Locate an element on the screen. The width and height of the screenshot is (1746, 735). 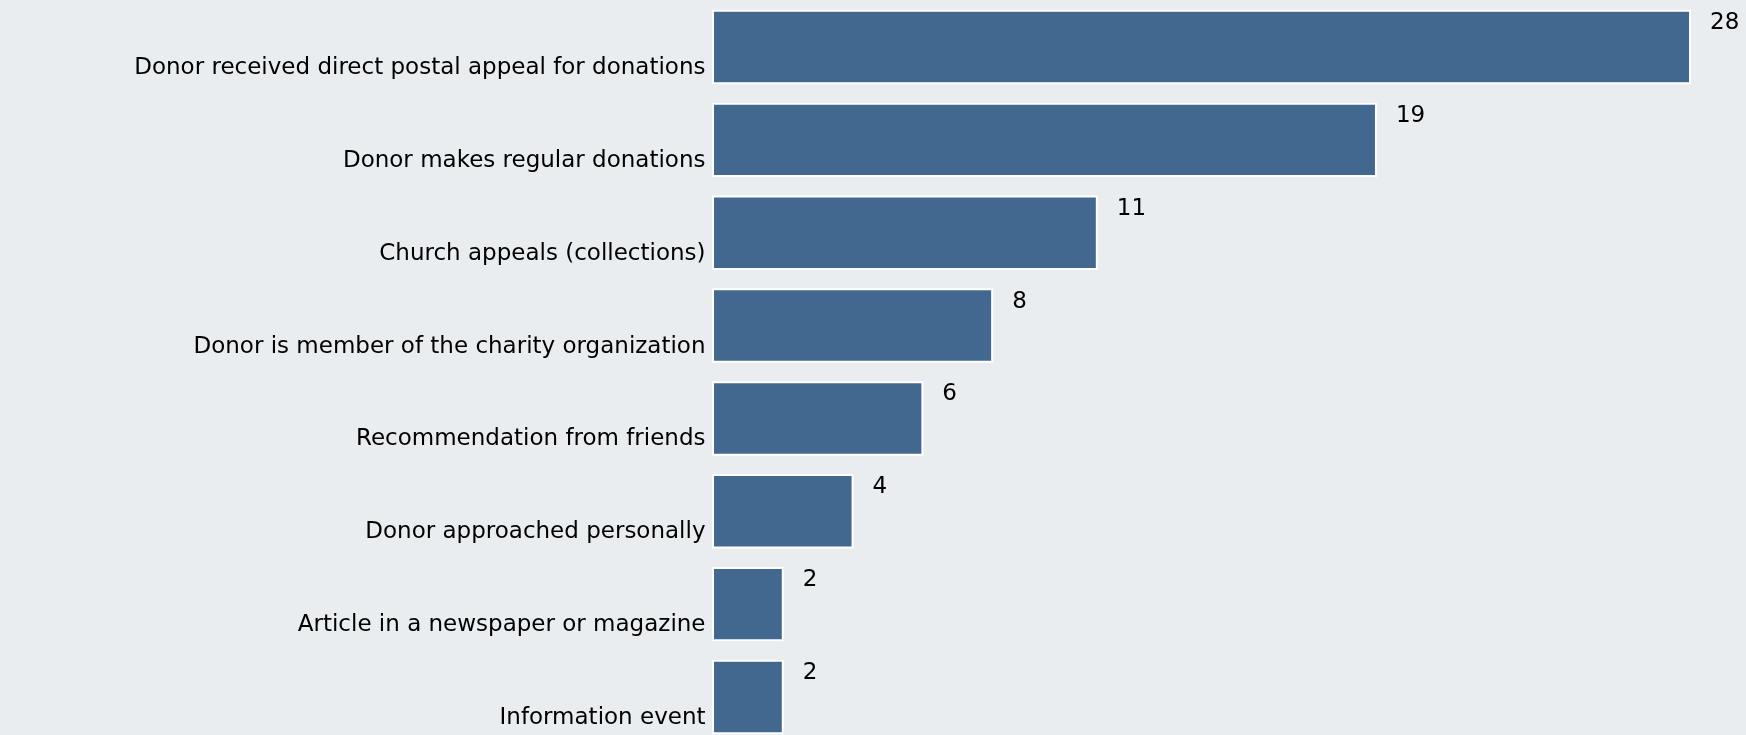
y-tick-label: Article in a newspaper or magazine is located at coordinates (501, 623).